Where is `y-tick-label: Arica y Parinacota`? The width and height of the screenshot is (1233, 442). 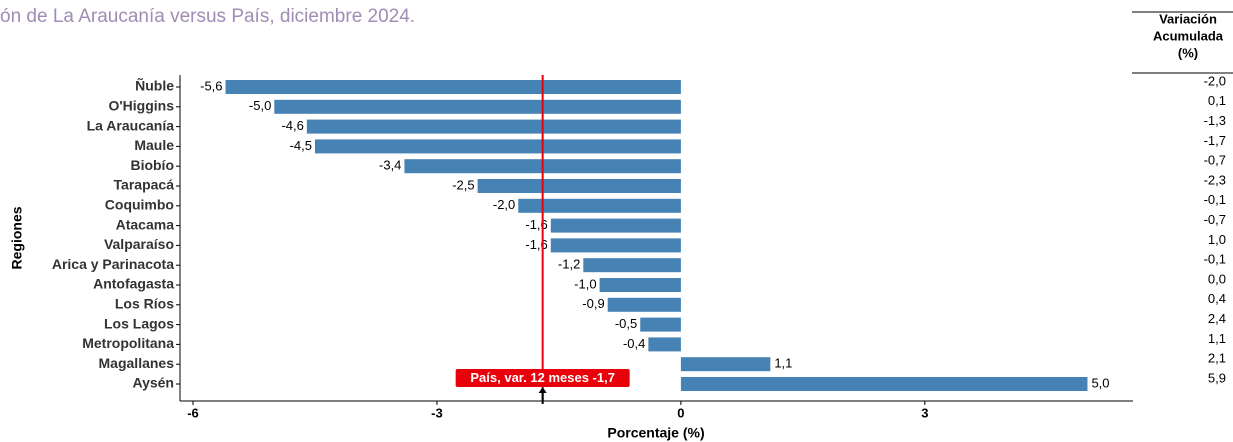
y-tick-label: Arica y Parinacota is located at coordinates (113, 264).